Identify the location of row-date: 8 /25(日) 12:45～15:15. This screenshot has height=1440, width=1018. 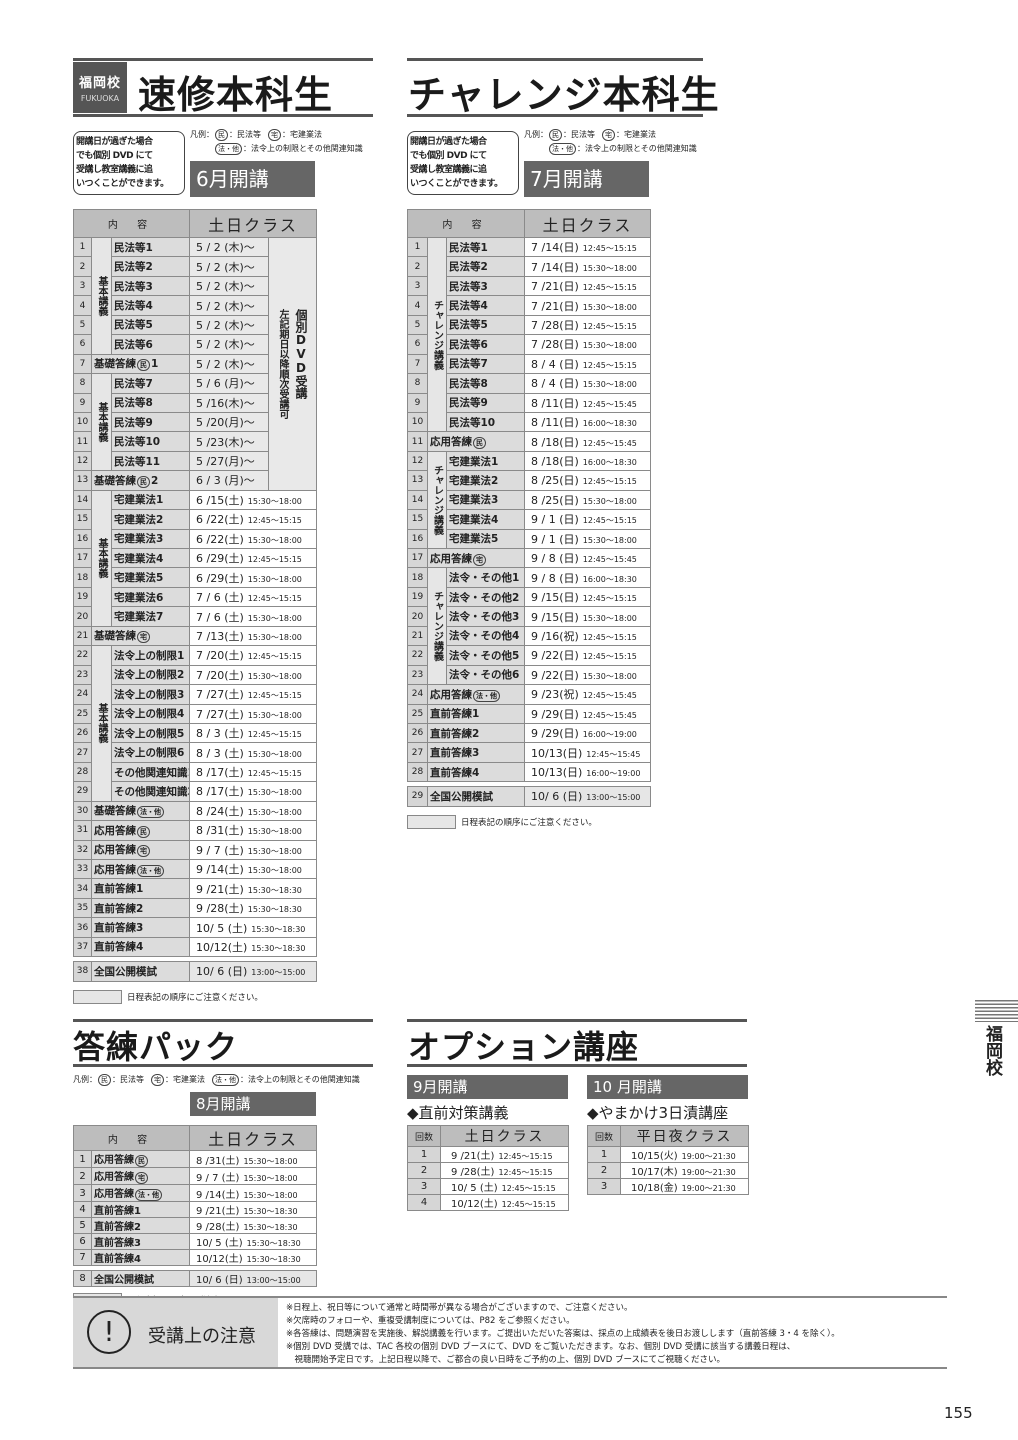
(587, 480).